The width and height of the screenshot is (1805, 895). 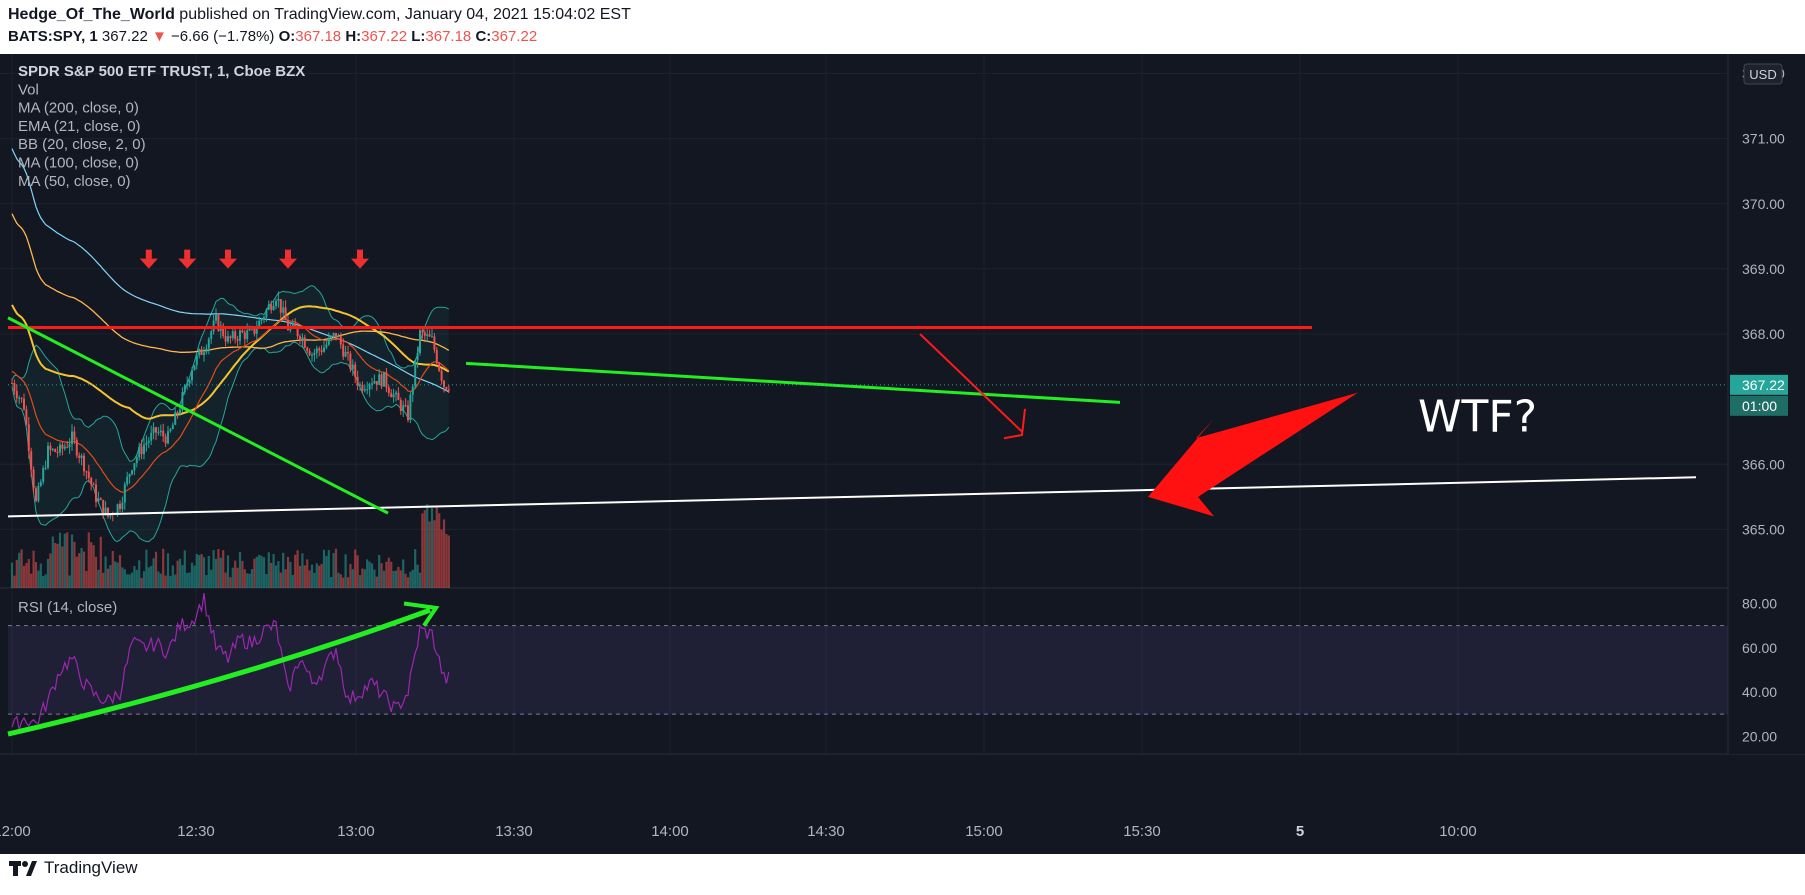 I want to click on red-arrow-line, so click(x=971, y=383).